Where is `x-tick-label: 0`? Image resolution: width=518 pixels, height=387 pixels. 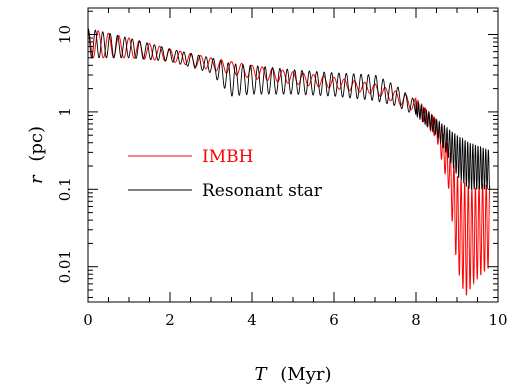 x-tick-label: 0 is located at coordinates (88, 320).